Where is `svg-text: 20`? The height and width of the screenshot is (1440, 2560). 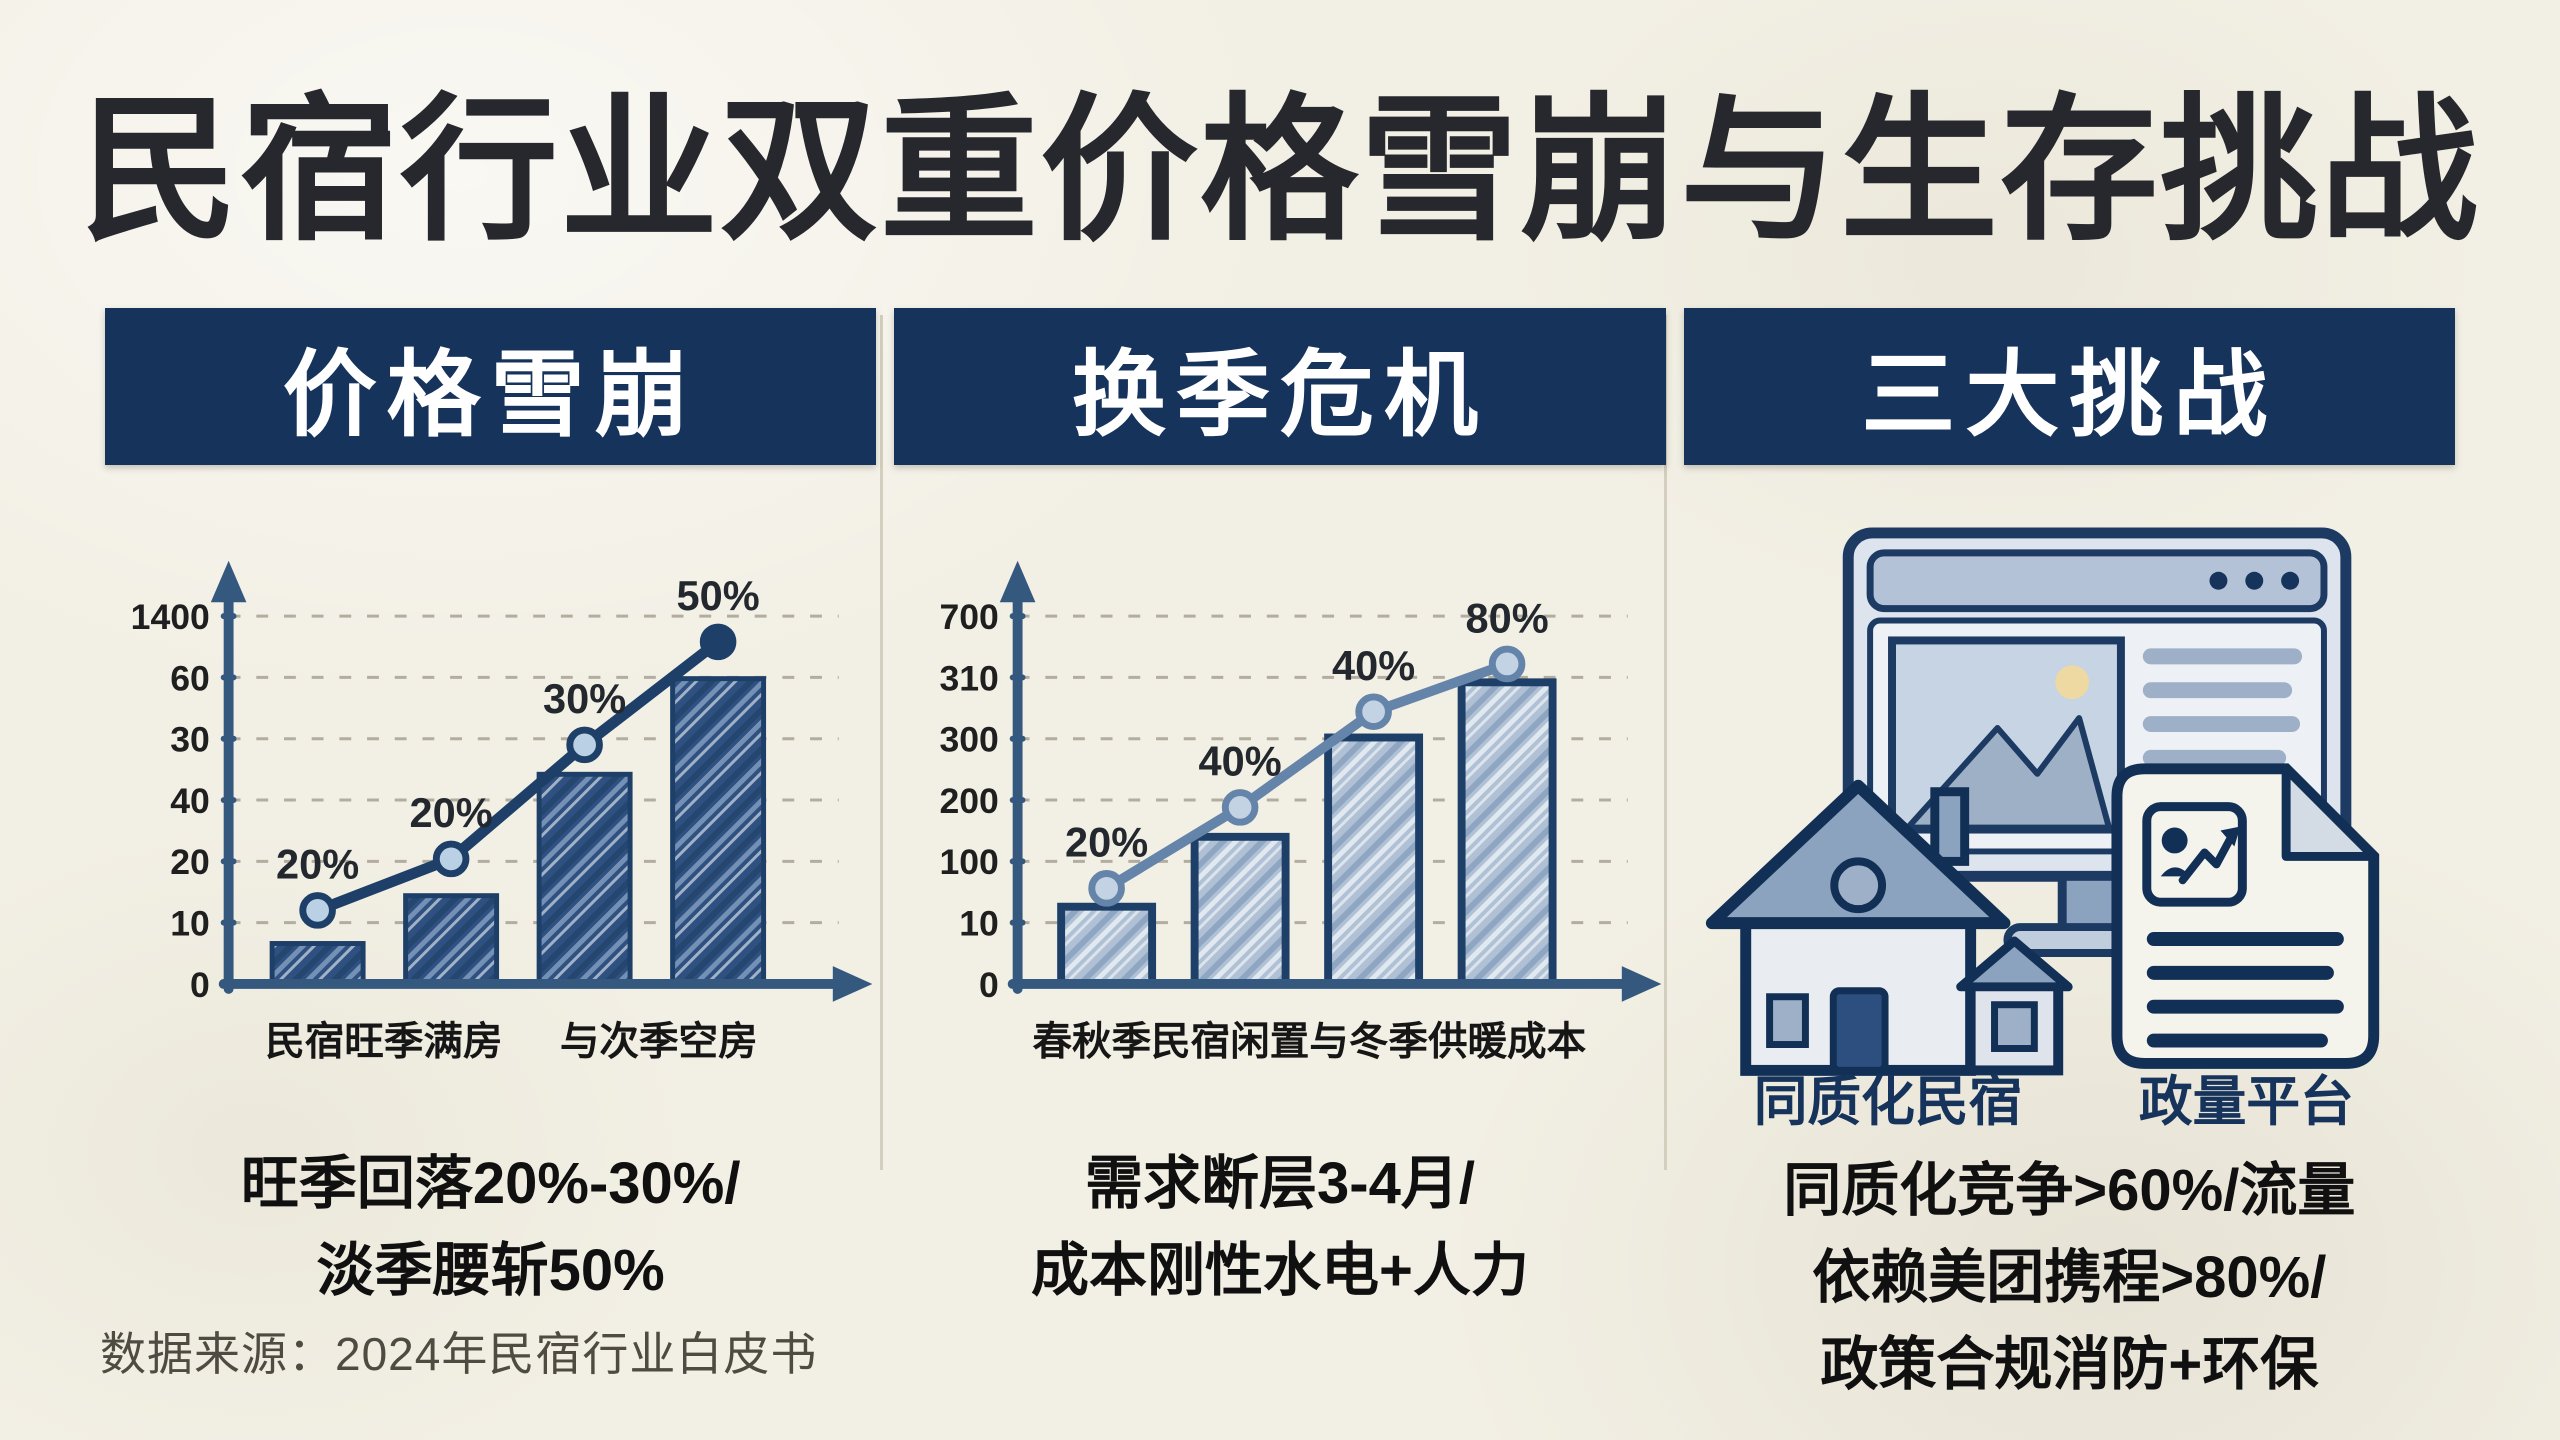
svg-text: 20 is located at coordinates (190, 862).